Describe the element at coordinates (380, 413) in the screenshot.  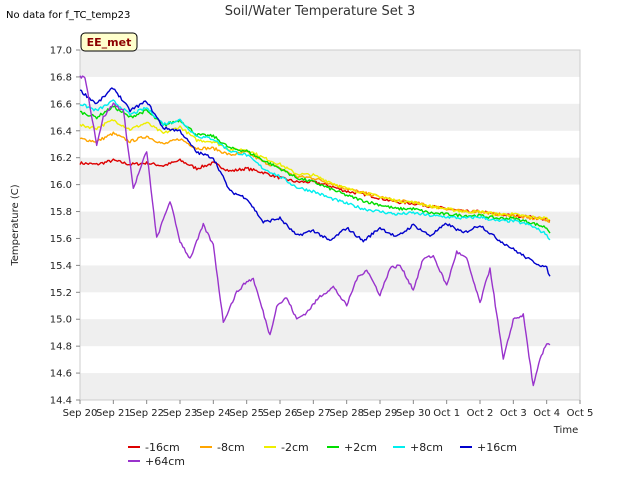
I see `x-tick-label: Sep 29` at that location.